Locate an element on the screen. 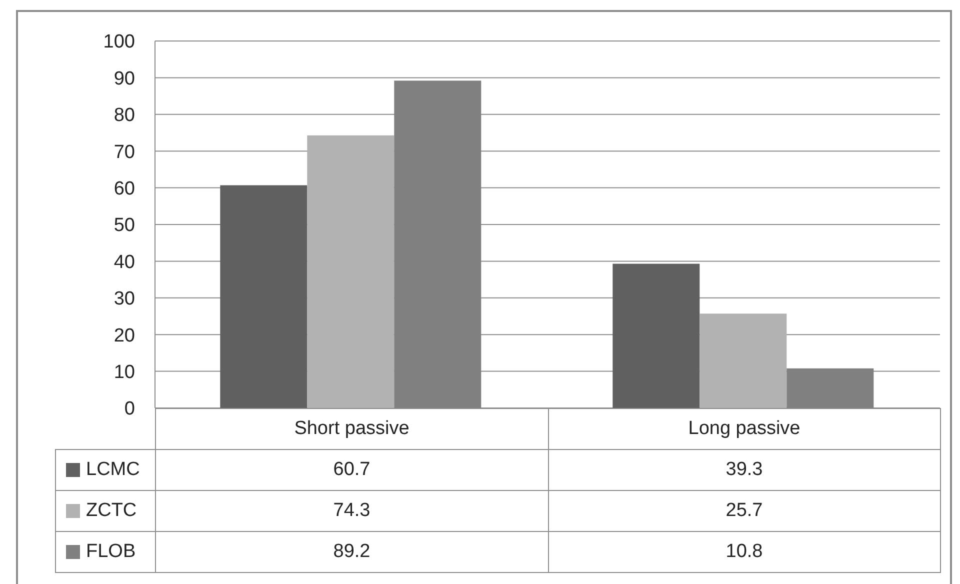  y-tick-label: 40 is located at coordinates (124, 262).